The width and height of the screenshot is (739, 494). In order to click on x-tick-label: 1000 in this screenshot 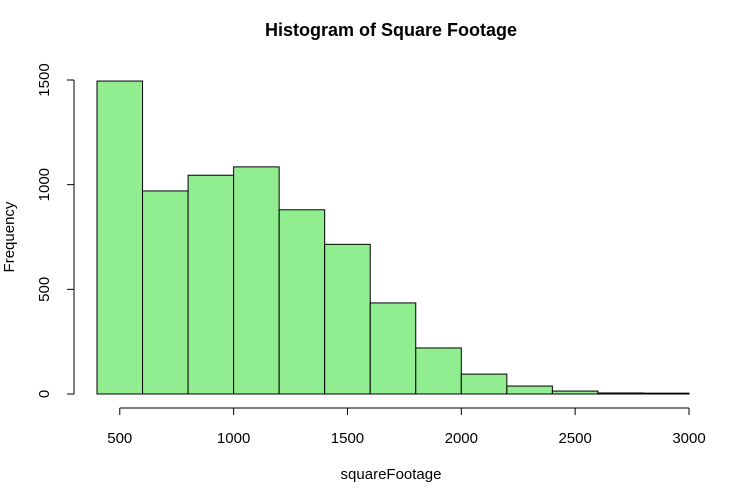, I will do `click(233, 438)`.